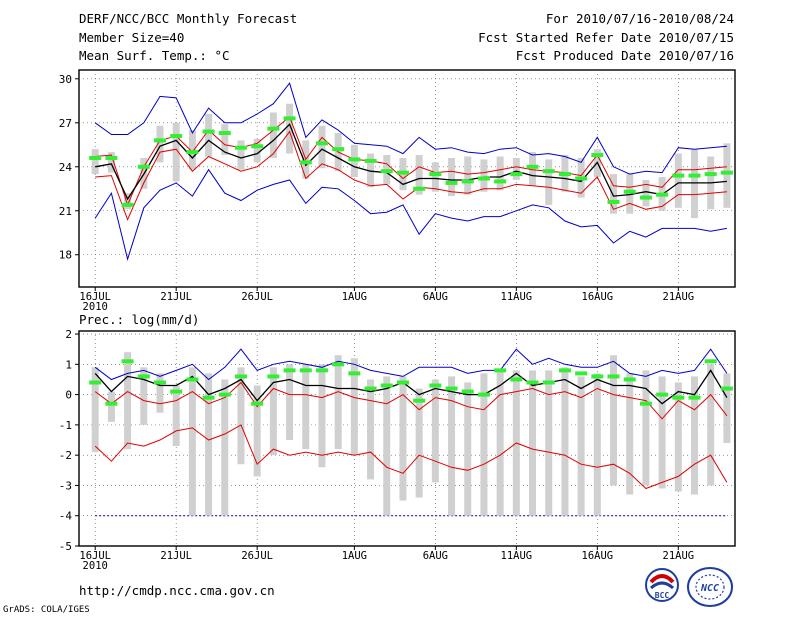 The height and width of the screenshot is (618, 800). What do you see at coordinates (132, 37) in the screenshot?
I see `member-size-label: Member Size=40` at bounding box center [132, 37].